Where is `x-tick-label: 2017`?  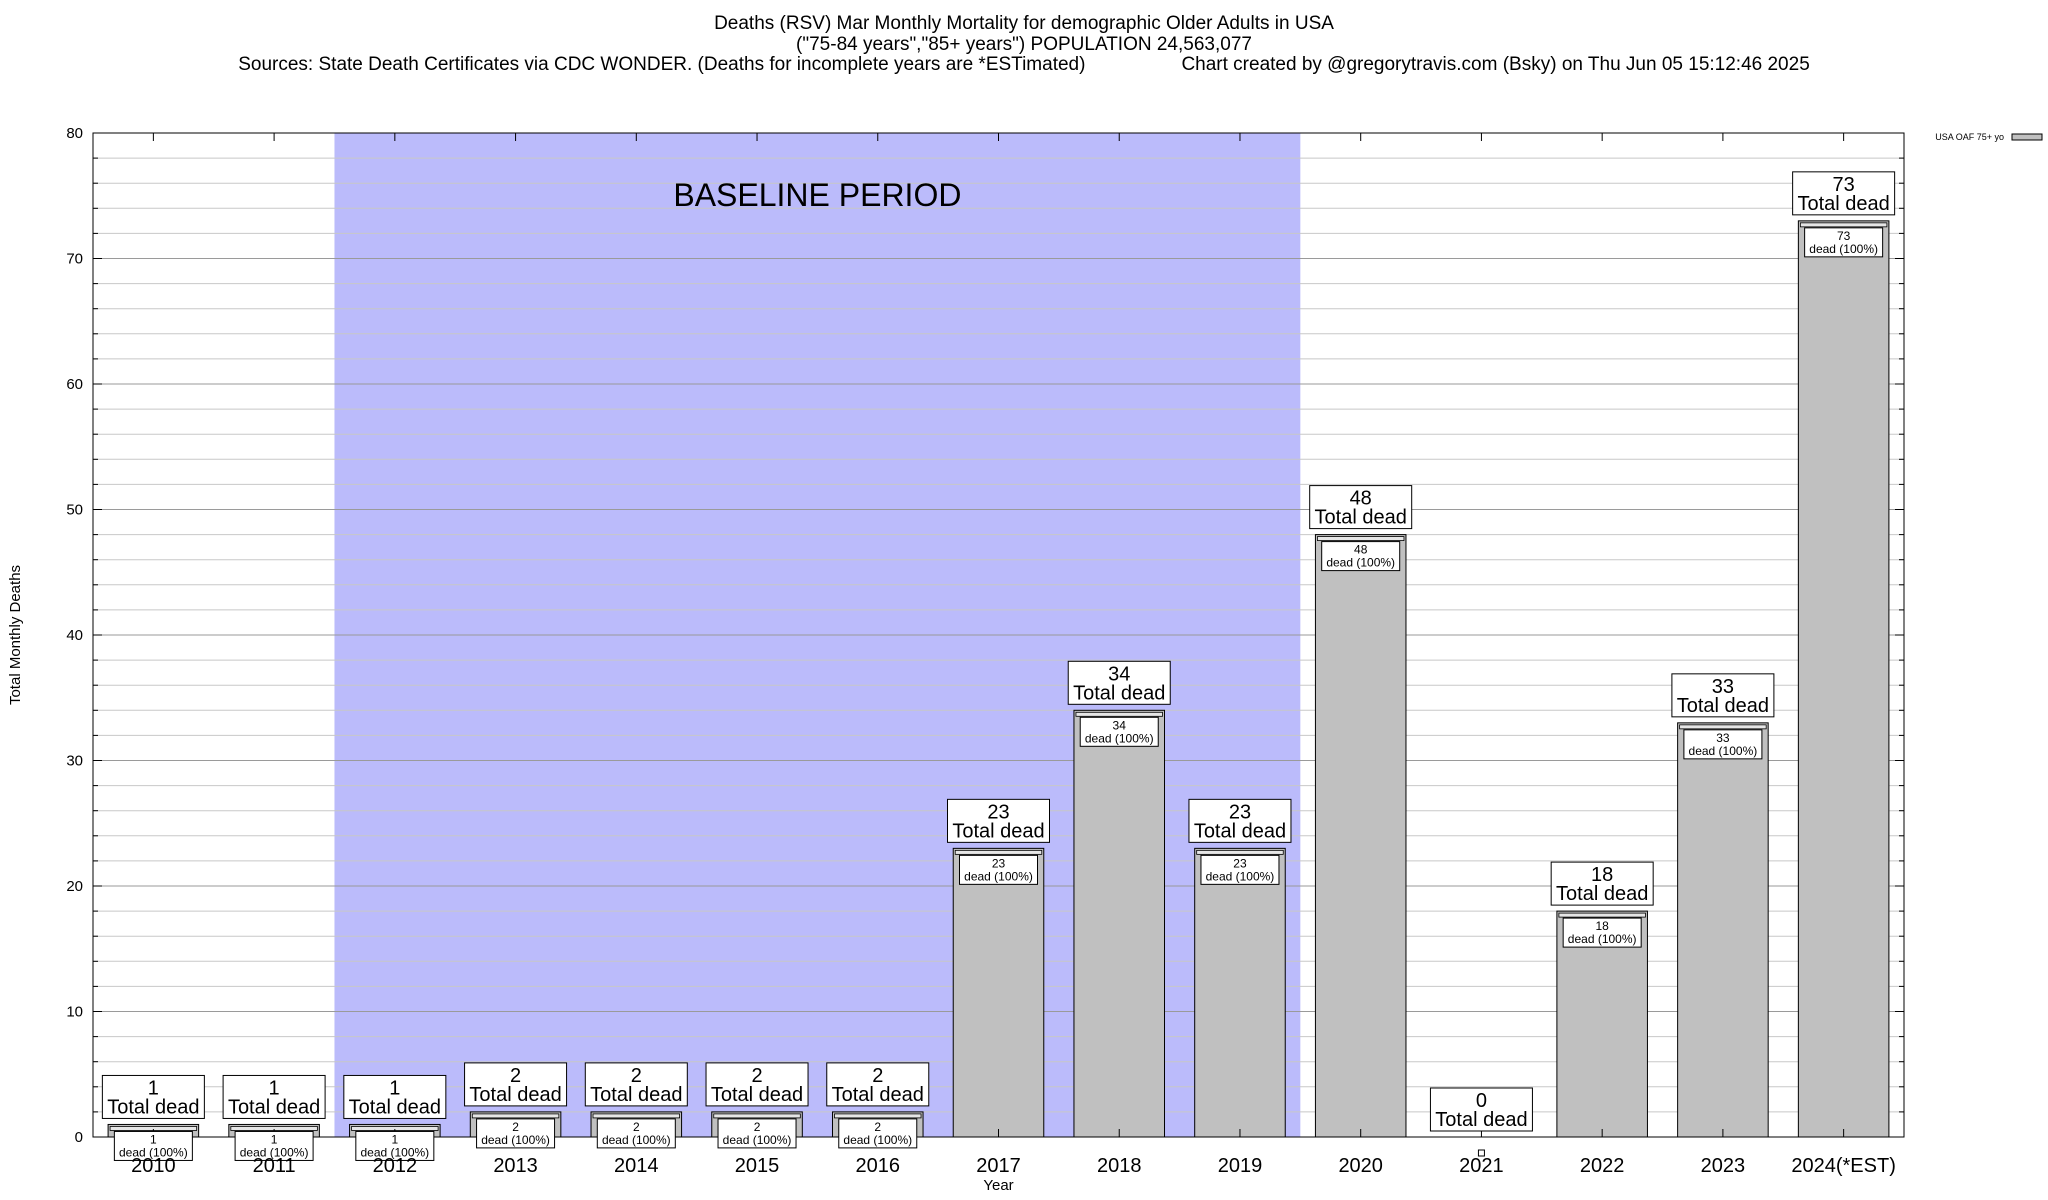 x-tick-label: 2017 is located at coordinates (998, 1166).